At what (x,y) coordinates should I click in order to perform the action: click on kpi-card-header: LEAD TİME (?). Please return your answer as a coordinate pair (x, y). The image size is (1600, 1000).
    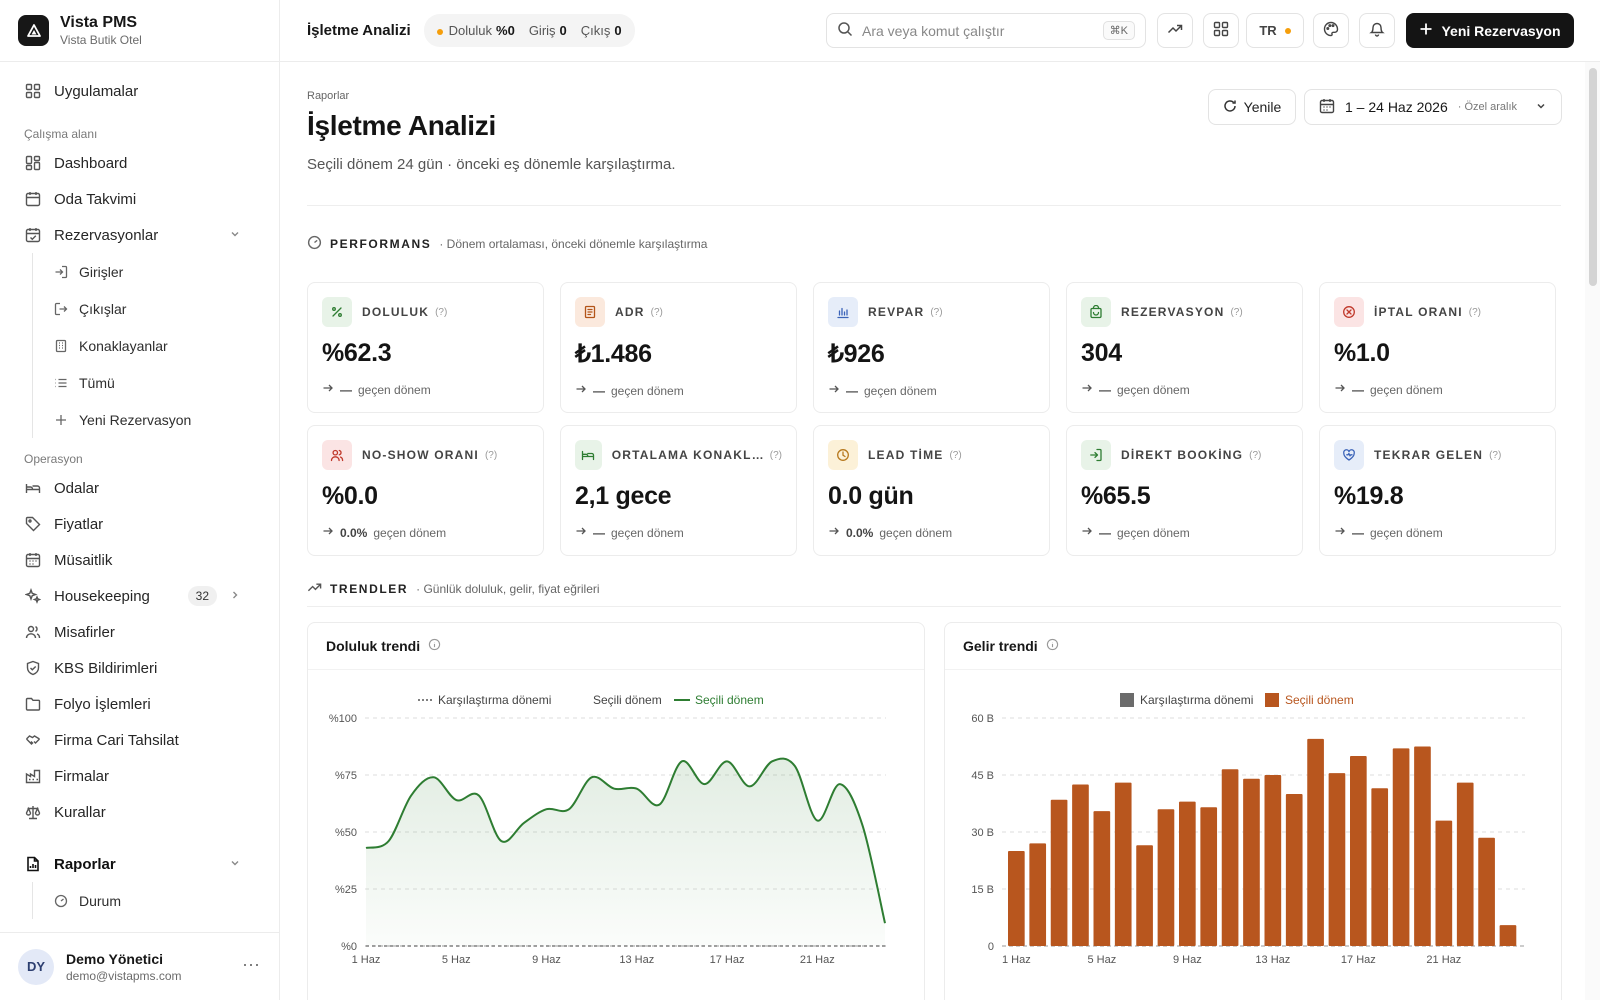
    Looking at the image, I should click on (931, 455).